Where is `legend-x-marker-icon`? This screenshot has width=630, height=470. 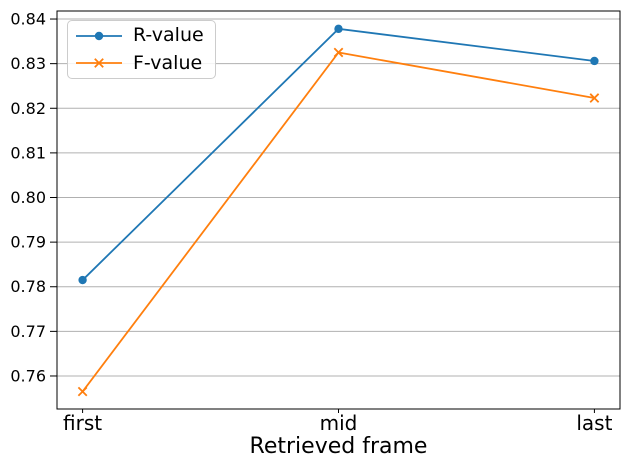
legend-x-marker-icon is located at coordinates (99, 63).